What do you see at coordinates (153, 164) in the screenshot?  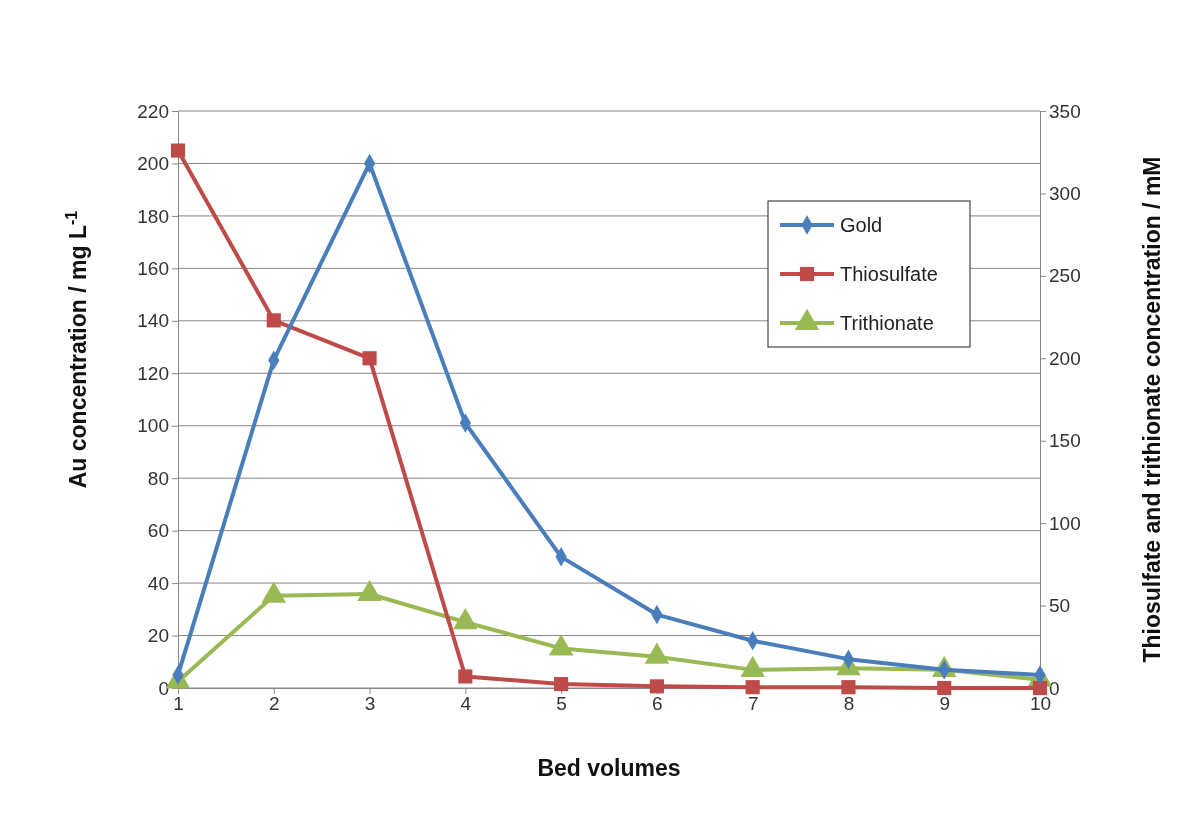 I see `y-tick-label: 200` at bounding box center [153, 164].